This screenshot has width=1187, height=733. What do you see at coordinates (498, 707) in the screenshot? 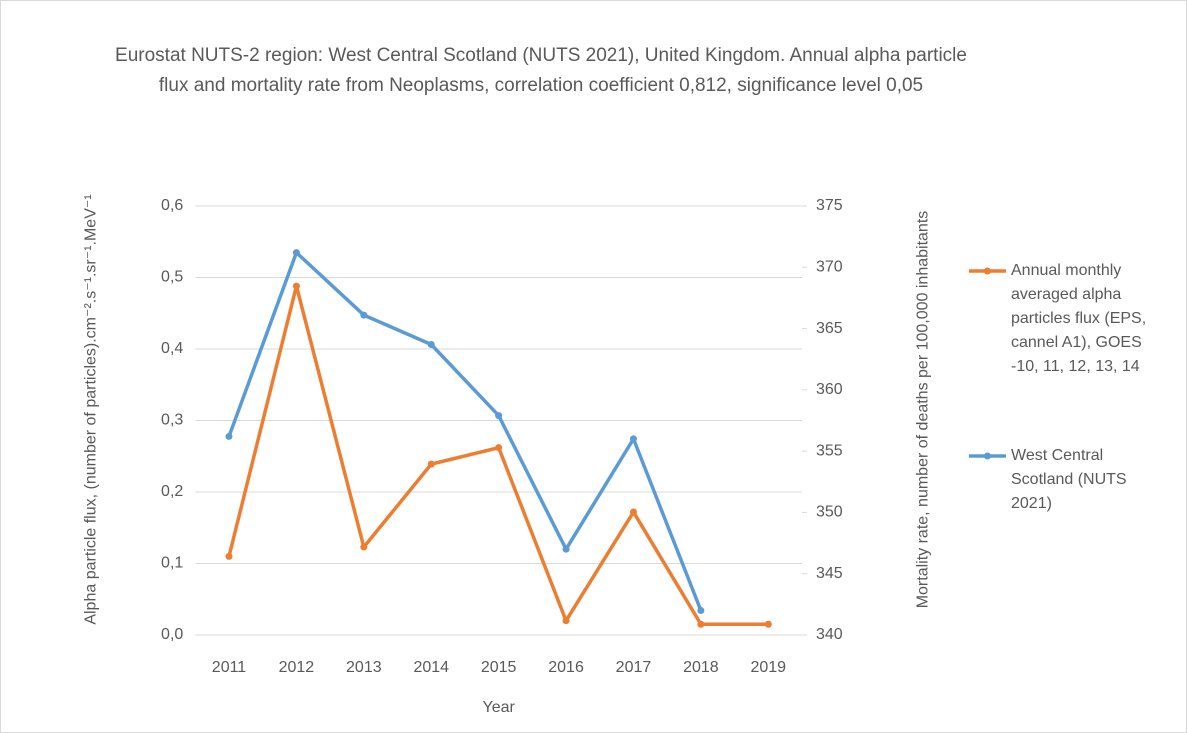
I see `x-axis-title: Year` at bounding box center [498, 707].